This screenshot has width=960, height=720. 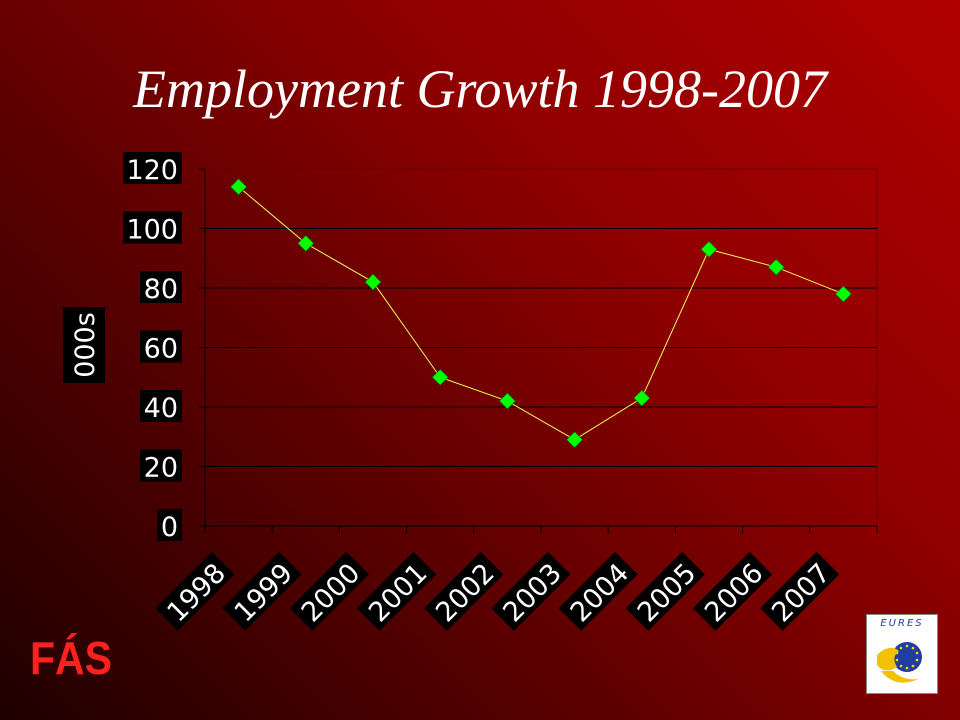 I want to click on fas-logo-text: FÁS, so click(x=71, y=656).